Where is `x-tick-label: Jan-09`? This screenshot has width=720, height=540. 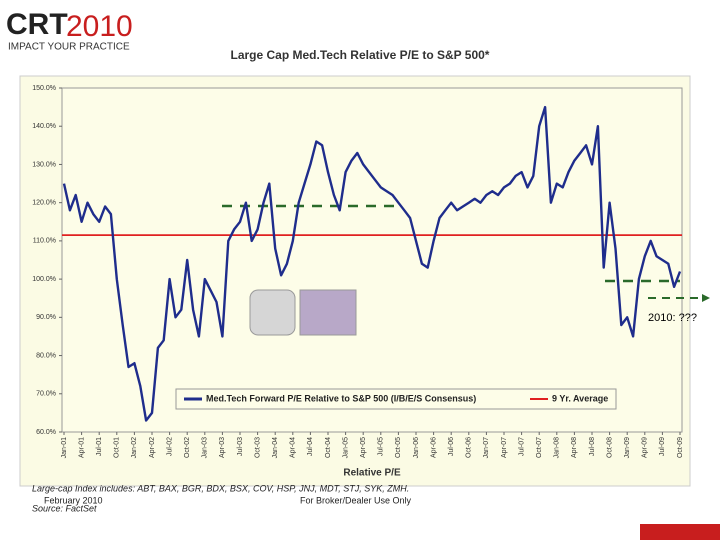 x-tick-label: Jan-09 is located at coordinates (627, 448).